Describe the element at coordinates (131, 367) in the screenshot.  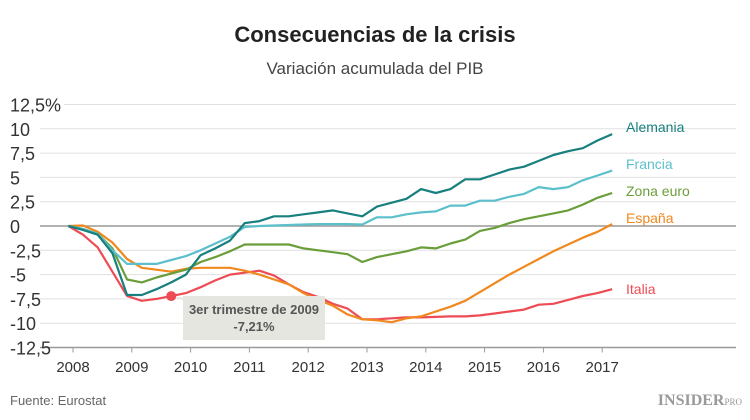
I see `x-tick-label: 2009` at that location.